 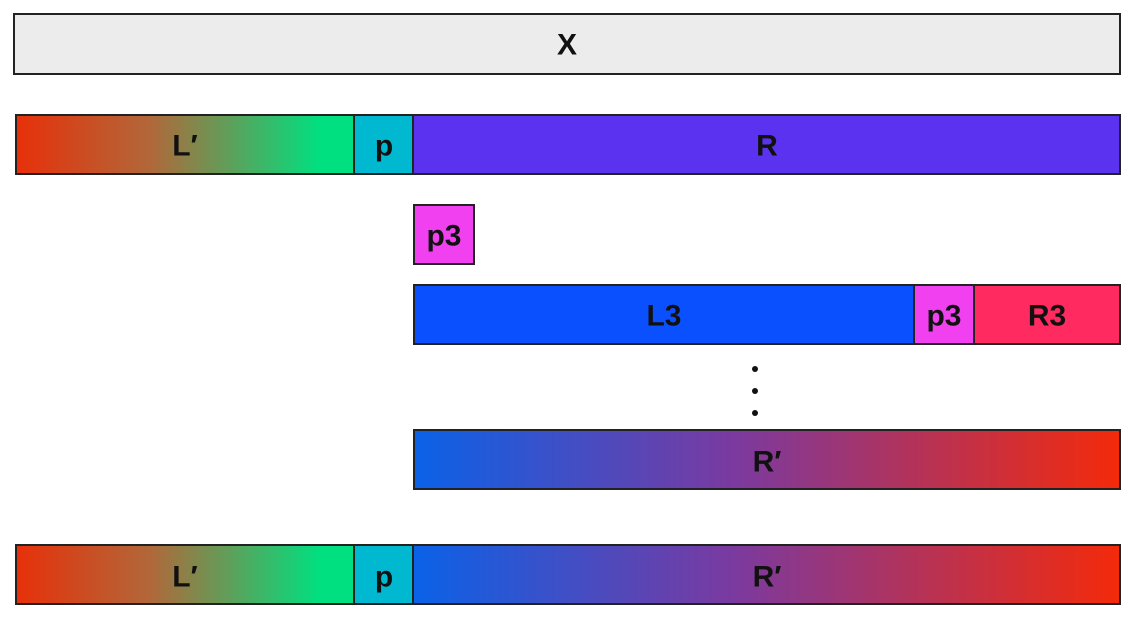 I want to click on row-result: L′ p R′, so click(x=568, y=574).